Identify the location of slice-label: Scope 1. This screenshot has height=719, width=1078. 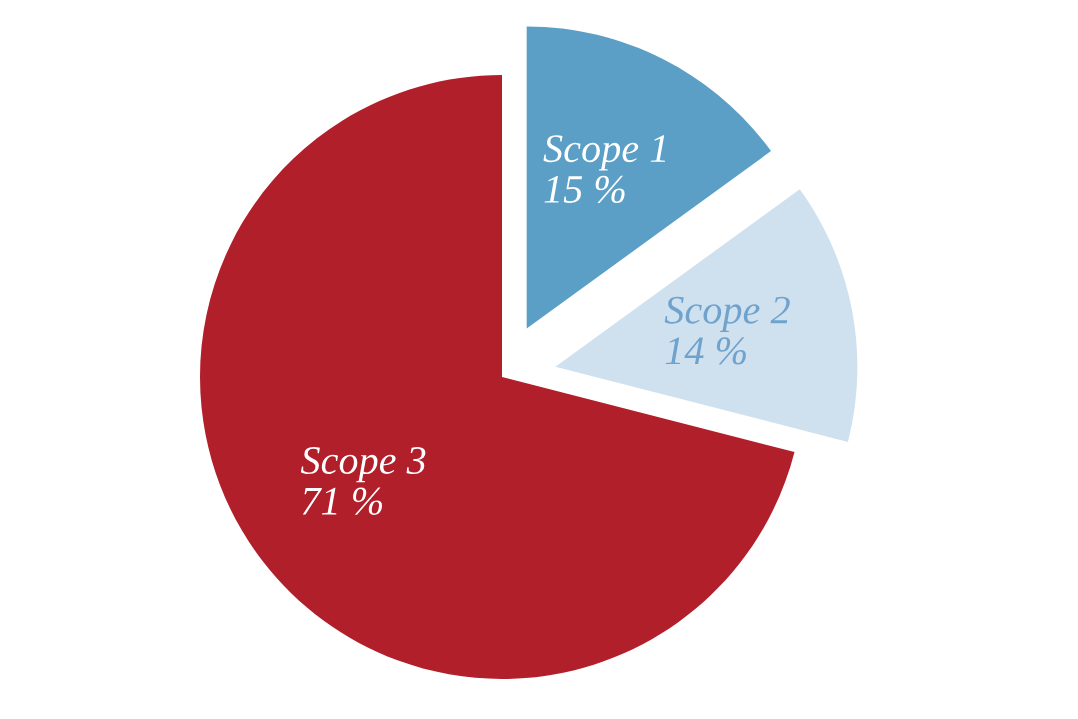
(604, 153).